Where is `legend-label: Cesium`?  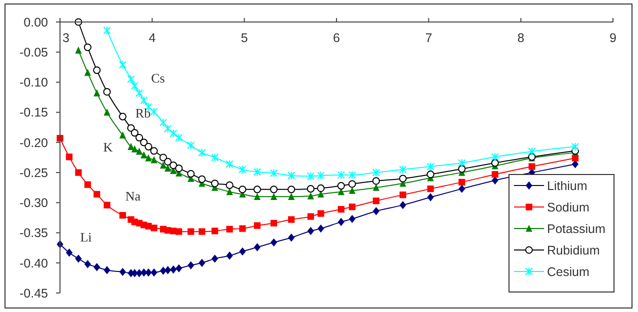
legend-label: Cesium is located at coordinates (568, 271).